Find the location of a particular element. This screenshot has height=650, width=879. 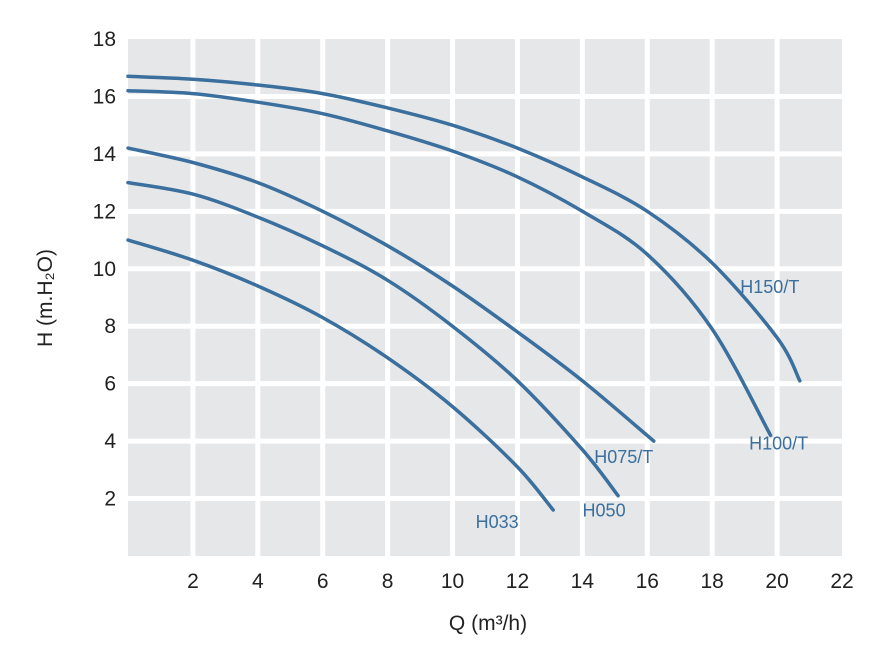

y-axis-title: H (m.H₂O) is located at coordinates (45, 298).